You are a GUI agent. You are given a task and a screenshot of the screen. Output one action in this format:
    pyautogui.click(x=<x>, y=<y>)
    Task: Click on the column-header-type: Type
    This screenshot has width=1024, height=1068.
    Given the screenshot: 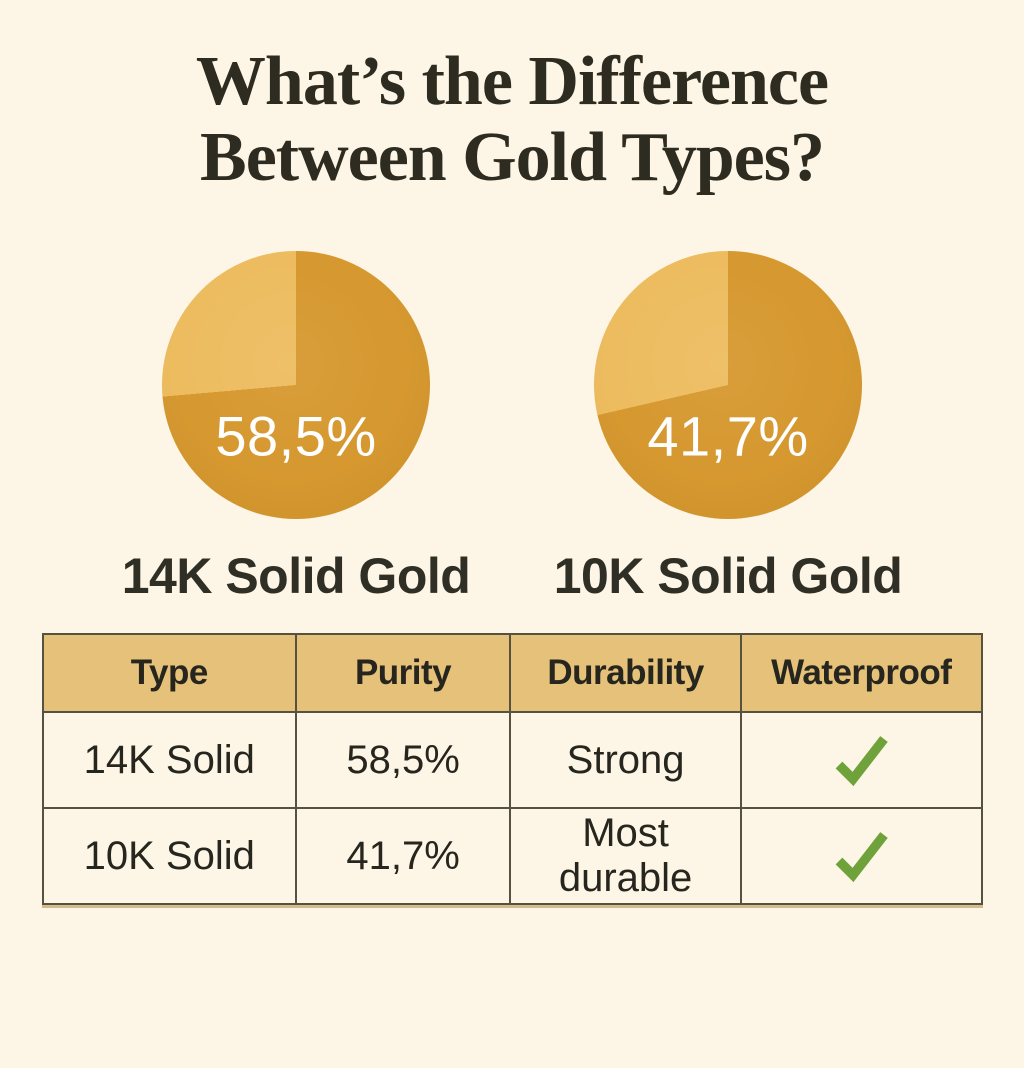 What is the action you would take?
    pyautogui.click(x=169, y=673)
    